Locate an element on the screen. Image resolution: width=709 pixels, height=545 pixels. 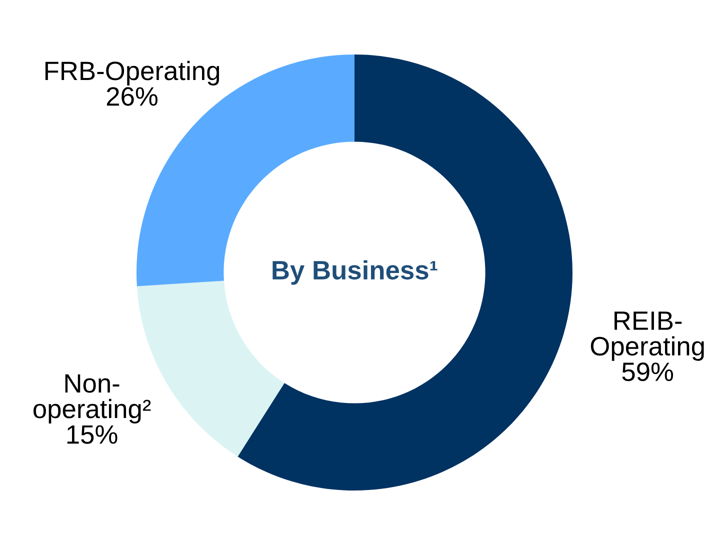
slice-label: FRB-Operating is located at coordinates (132, 73).